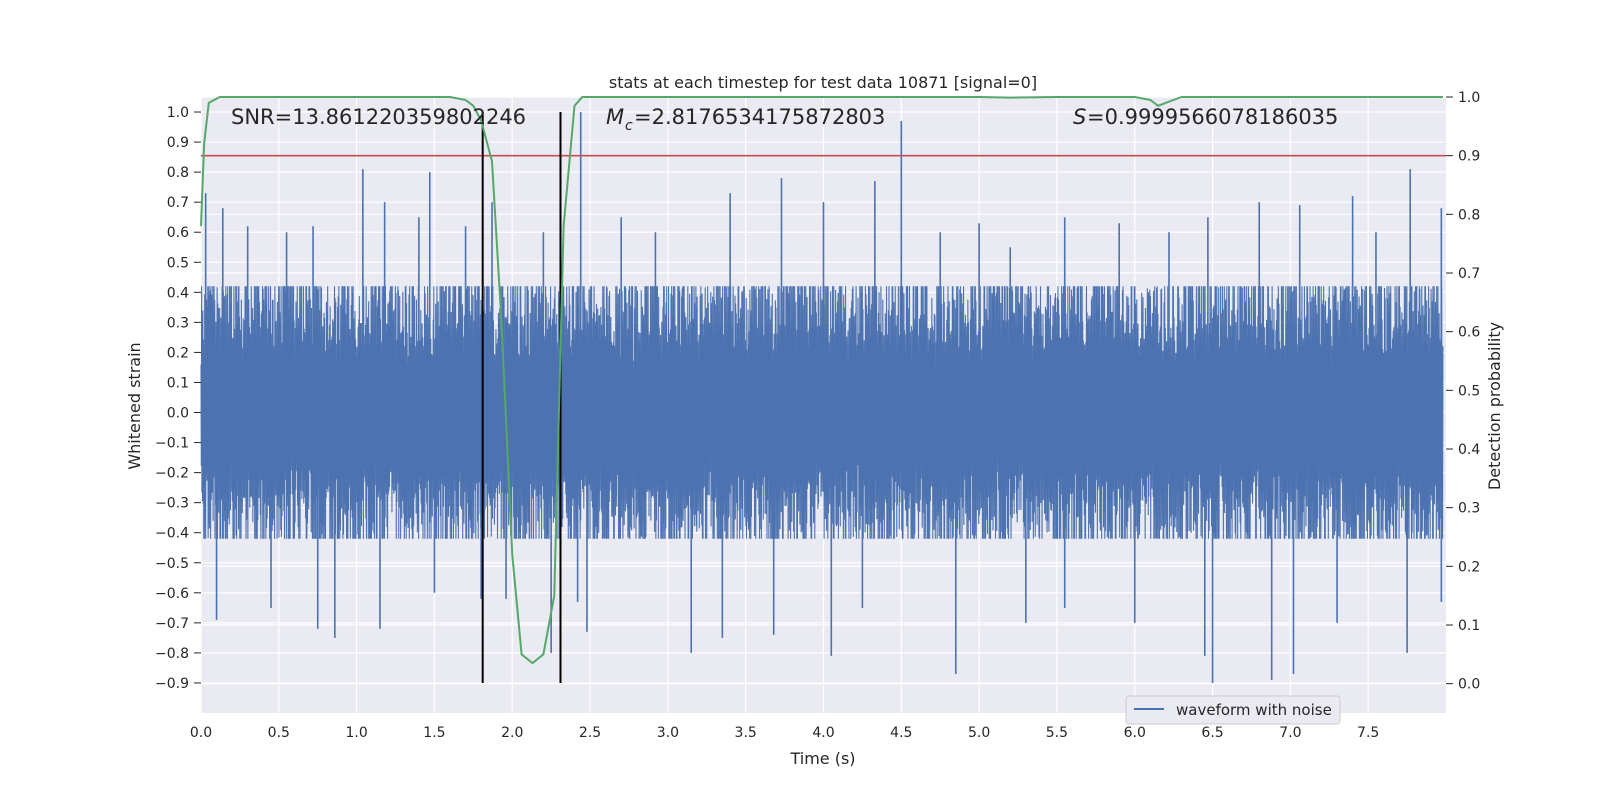  What do you see at coordinates (178, 353) in the screenshot?
I see `left-tick-label: 0.2` at bounding box center [178, 353].